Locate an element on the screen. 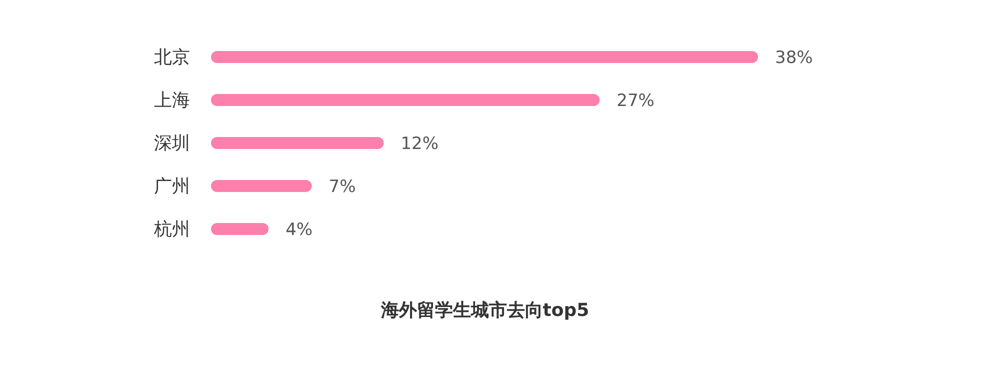  y-tick-label: 深圳 is located at coordinates (172, 143).